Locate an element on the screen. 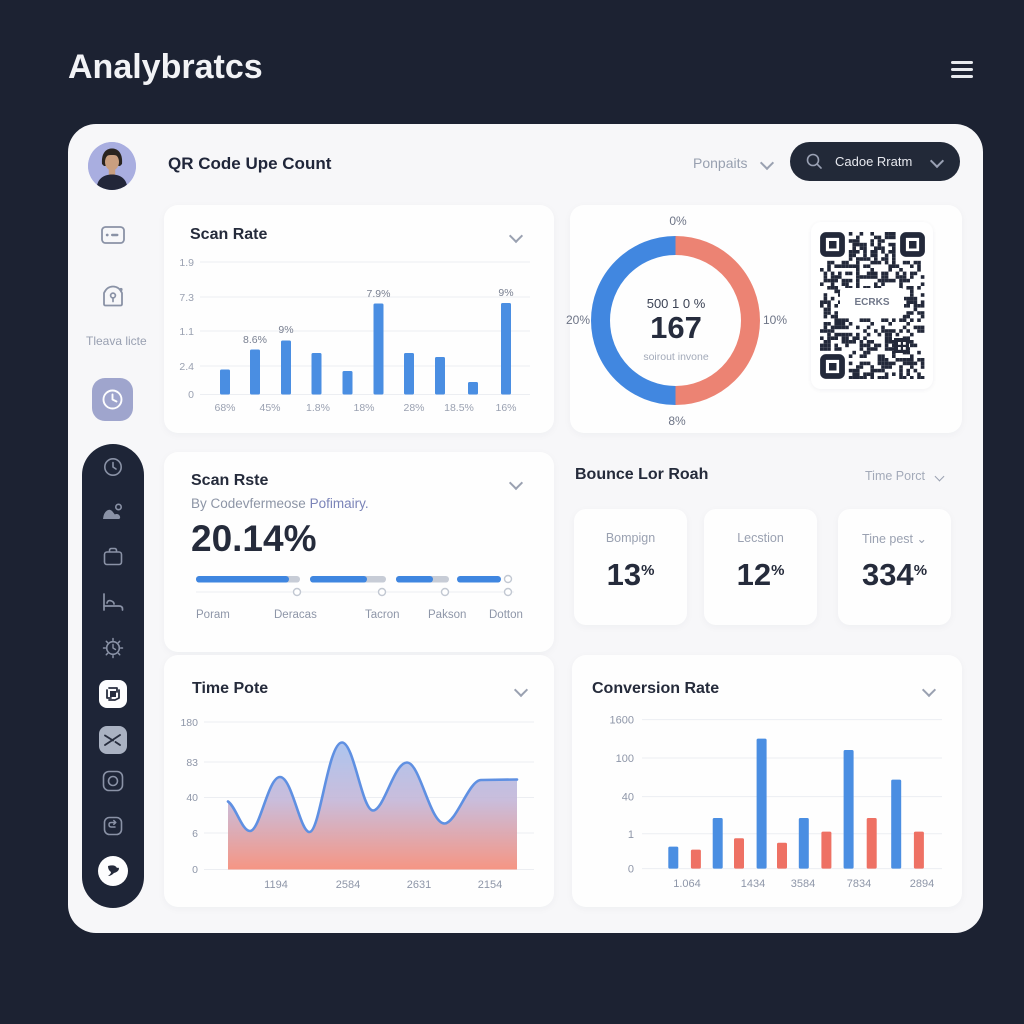 Image resolution: width=1024 pixels, height=1024 pixels. svg-text: Pakson is located at coordinates (447, 615).